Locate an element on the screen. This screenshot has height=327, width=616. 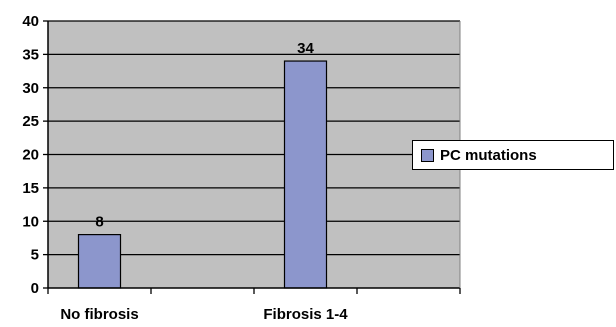
y-tick-label: 0 is located at coordinates (35, 288).